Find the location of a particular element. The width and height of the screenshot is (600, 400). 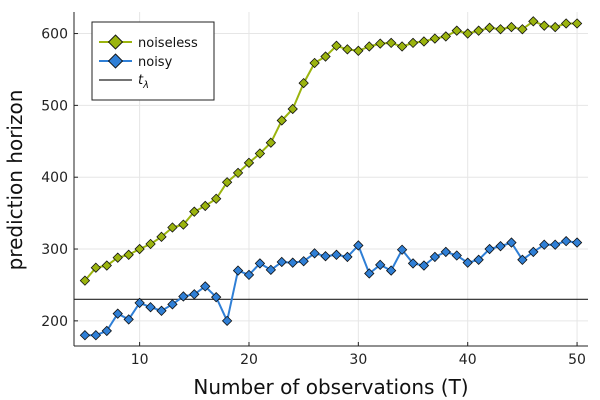

x-tick-label: 30 is located at coordinates (358, 360).